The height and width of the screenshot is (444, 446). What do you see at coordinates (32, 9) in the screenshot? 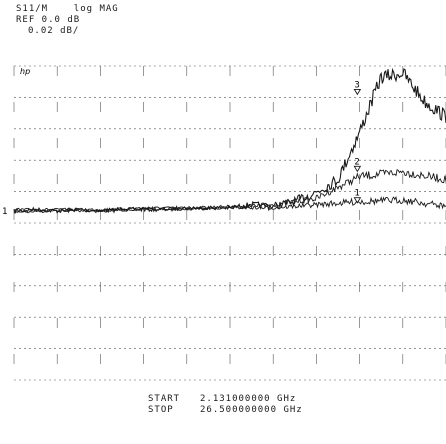
I see `parameter-label: S11/M` at bounding box center [32, 9].